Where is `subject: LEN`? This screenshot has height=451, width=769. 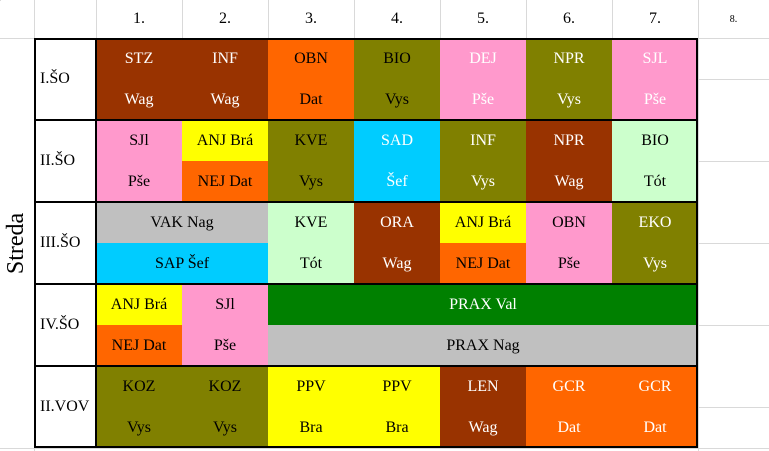 subject: LEN is located at coordinates (483, 386).